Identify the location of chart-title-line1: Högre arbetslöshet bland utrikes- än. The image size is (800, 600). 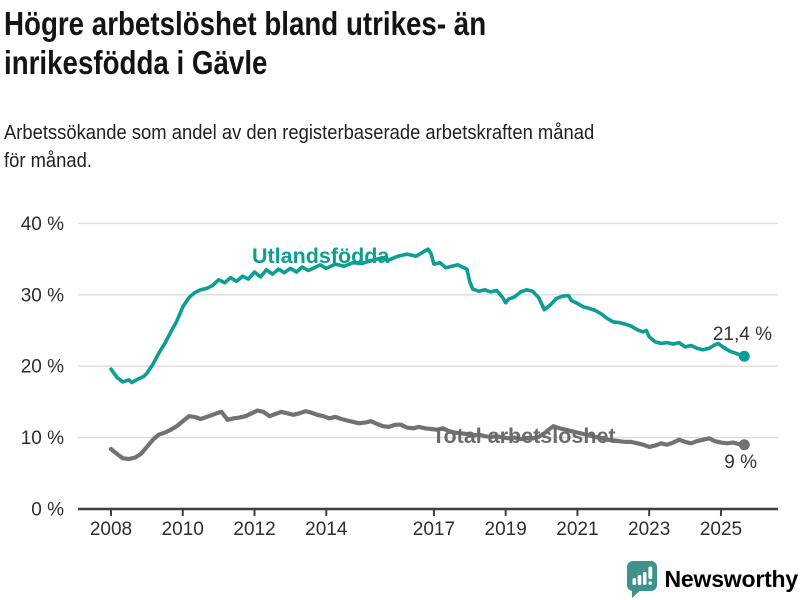
(245, 23).